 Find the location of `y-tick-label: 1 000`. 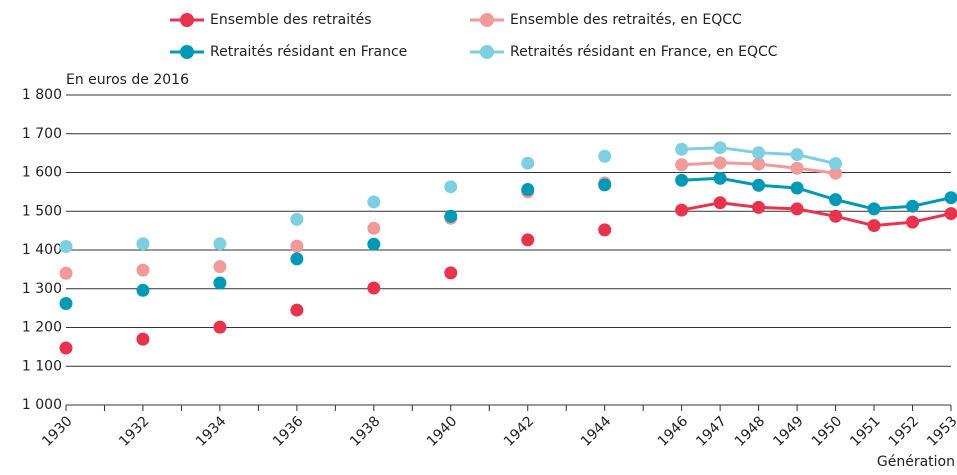

y-tick-label: 1 000 is located at coordinates (42, 405).